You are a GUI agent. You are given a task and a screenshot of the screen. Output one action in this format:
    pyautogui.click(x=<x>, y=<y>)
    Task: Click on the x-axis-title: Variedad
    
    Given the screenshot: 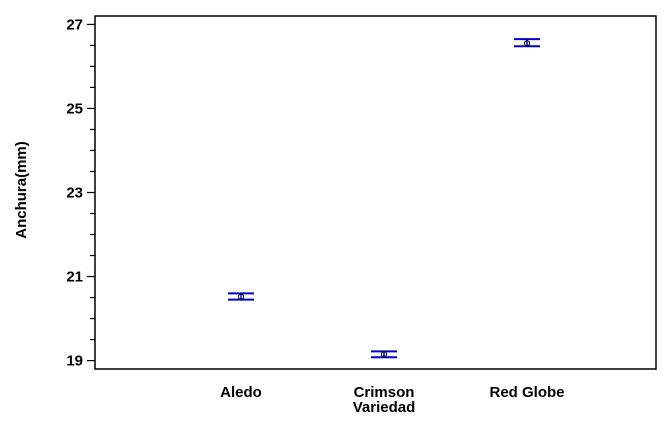 What is the action you would take?
    pyautogui.click(x=384, y=407)
    